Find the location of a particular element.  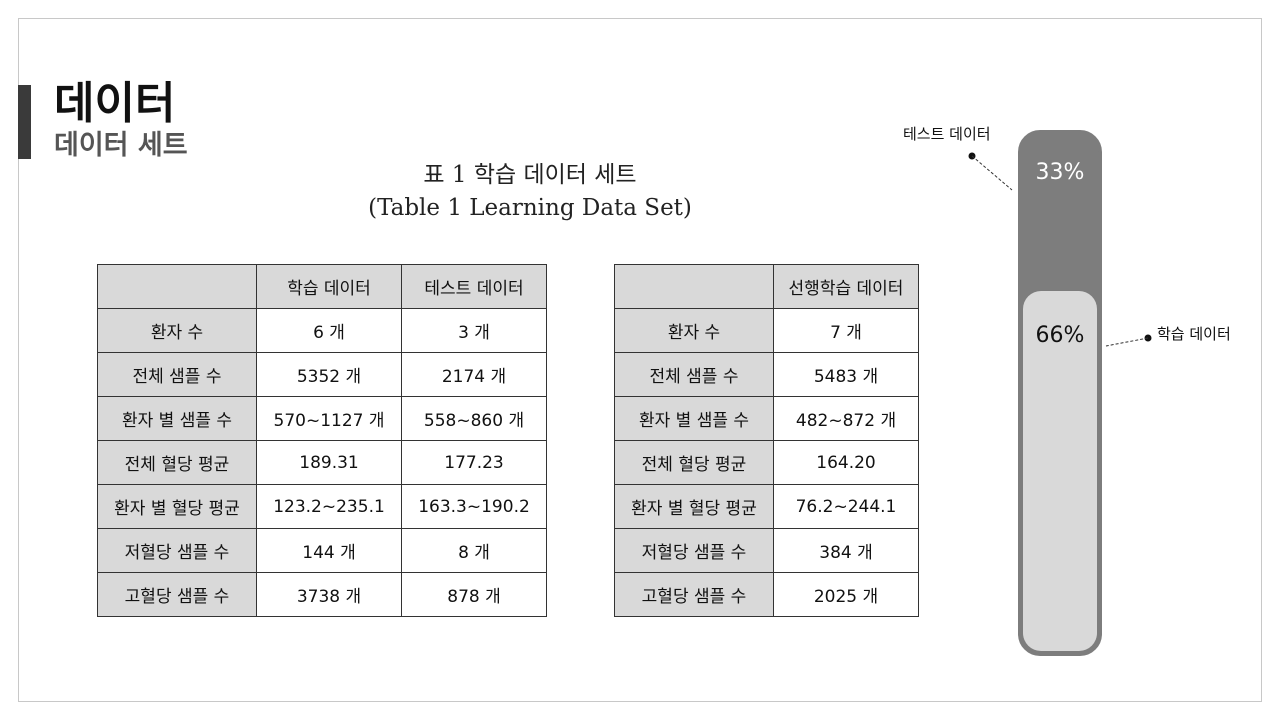

table-row: 고혈당 샘플 수 2025 개 is located at coordinates (766, 594).